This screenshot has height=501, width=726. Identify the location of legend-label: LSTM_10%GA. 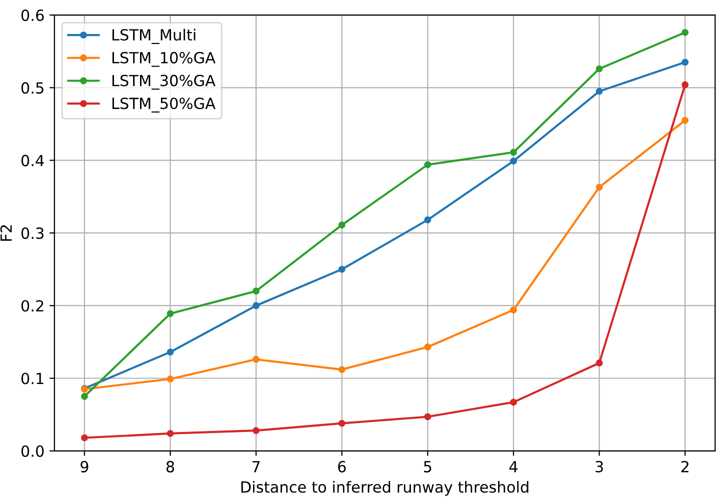
(164, 59).